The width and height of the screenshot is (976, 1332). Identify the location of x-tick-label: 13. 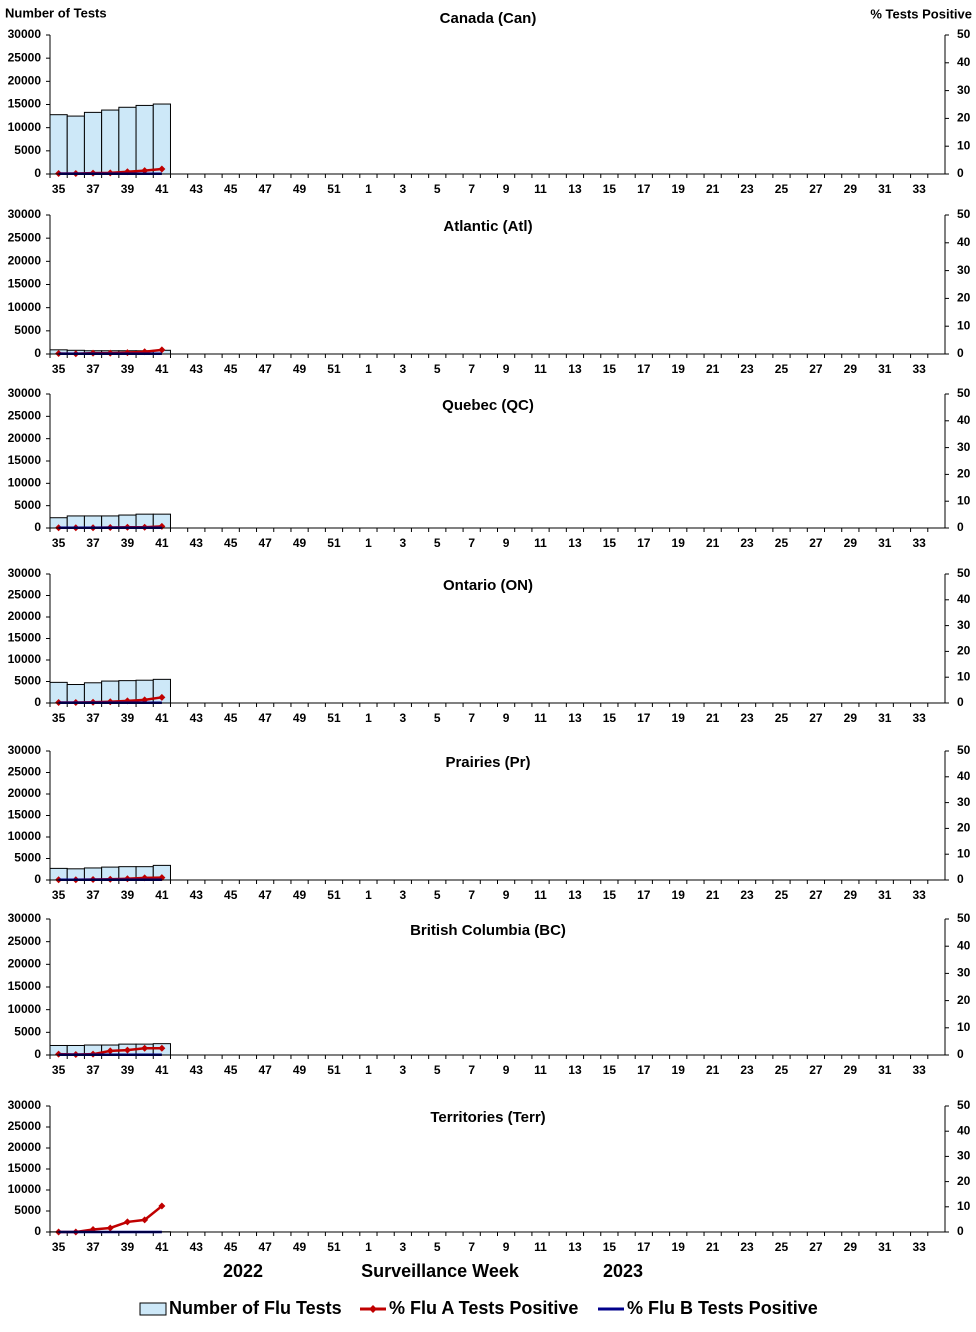
(575, 369).